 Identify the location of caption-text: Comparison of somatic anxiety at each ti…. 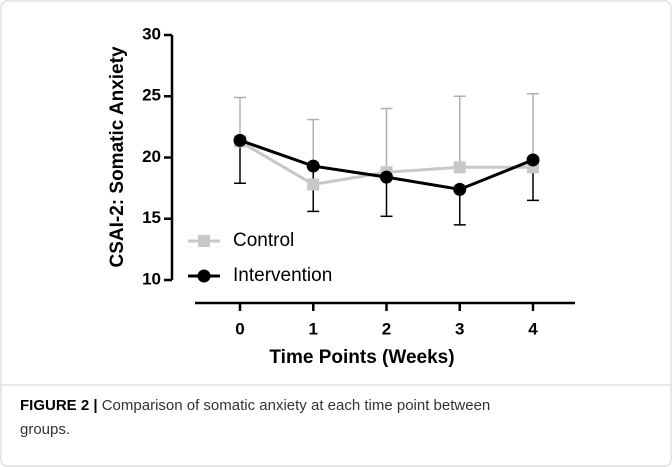
(296, 405).